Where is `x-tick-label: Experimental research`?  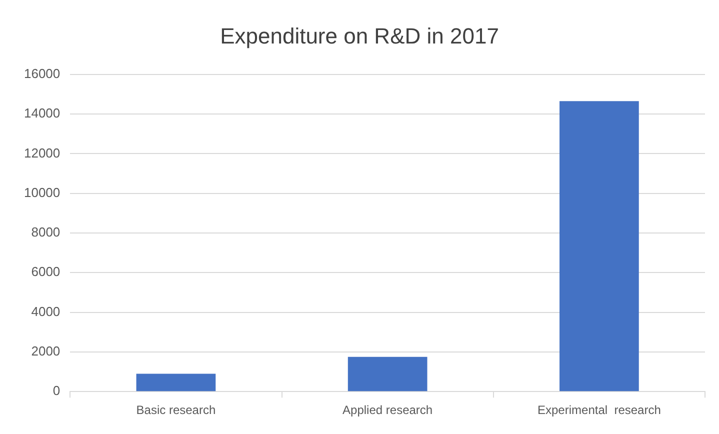 x-tick-label: Experimental research is located at coordinates (599, 410).